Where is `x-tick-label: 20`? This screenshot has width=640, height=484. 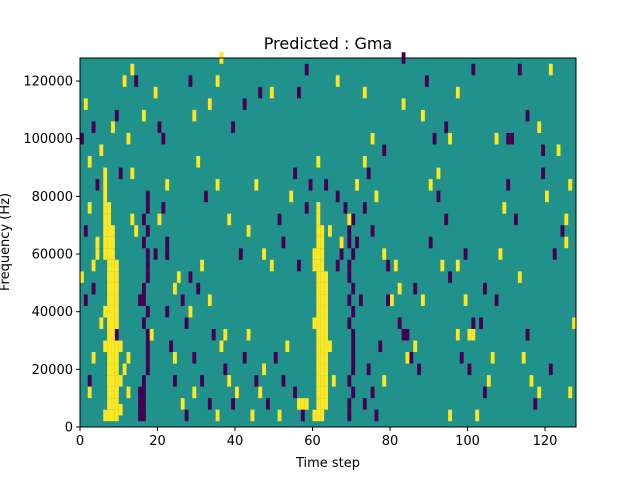 x-tick-label: 20 is located at coordinates (157, 441).